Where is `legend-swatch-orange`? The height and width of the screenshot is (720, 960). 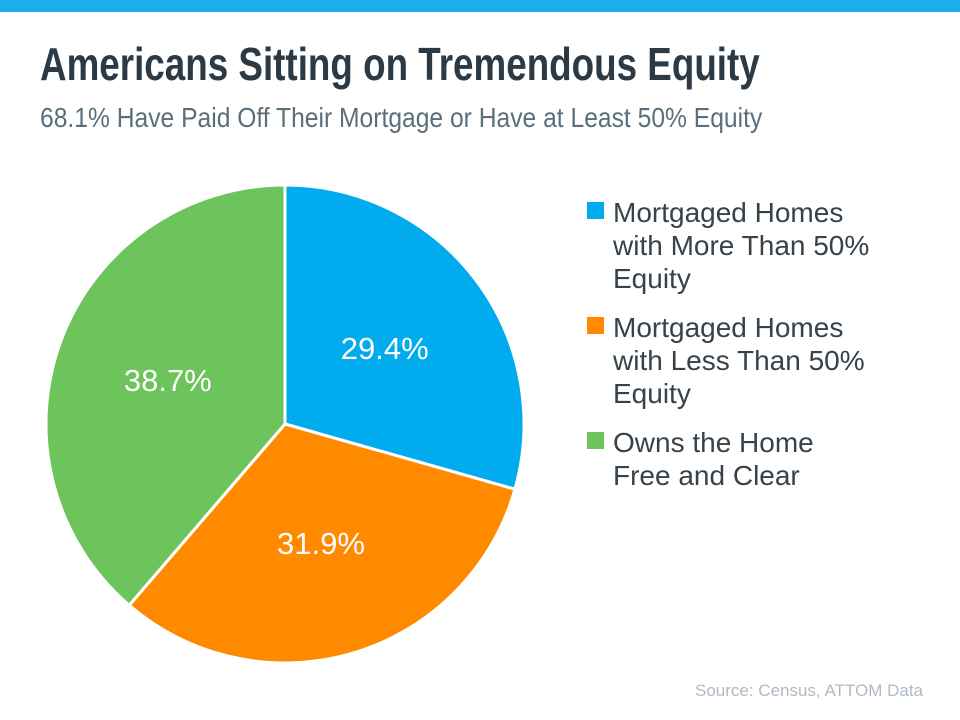
legend-swatch-orange is located at coordinates (595, 325).